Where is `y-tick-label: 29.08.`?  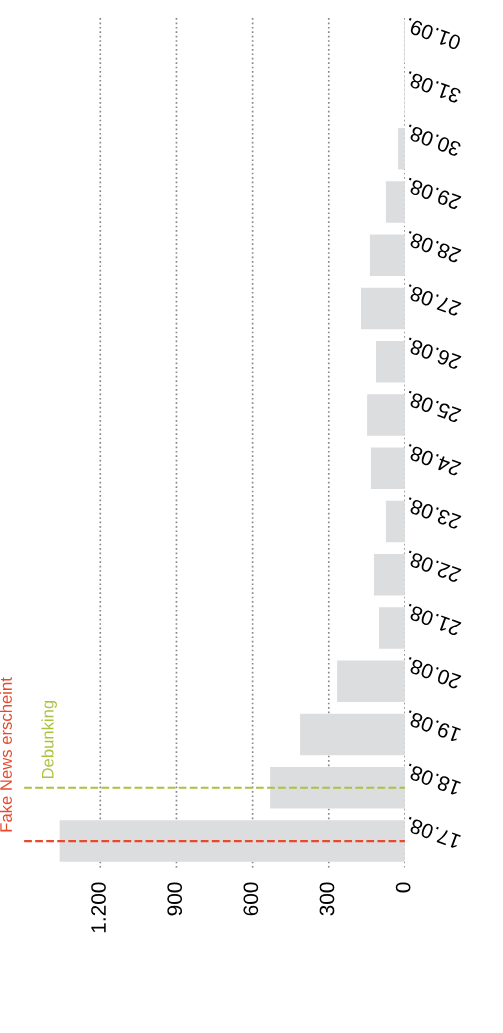
y-tick-label: 29.08. is located at coordinates (433, 194).